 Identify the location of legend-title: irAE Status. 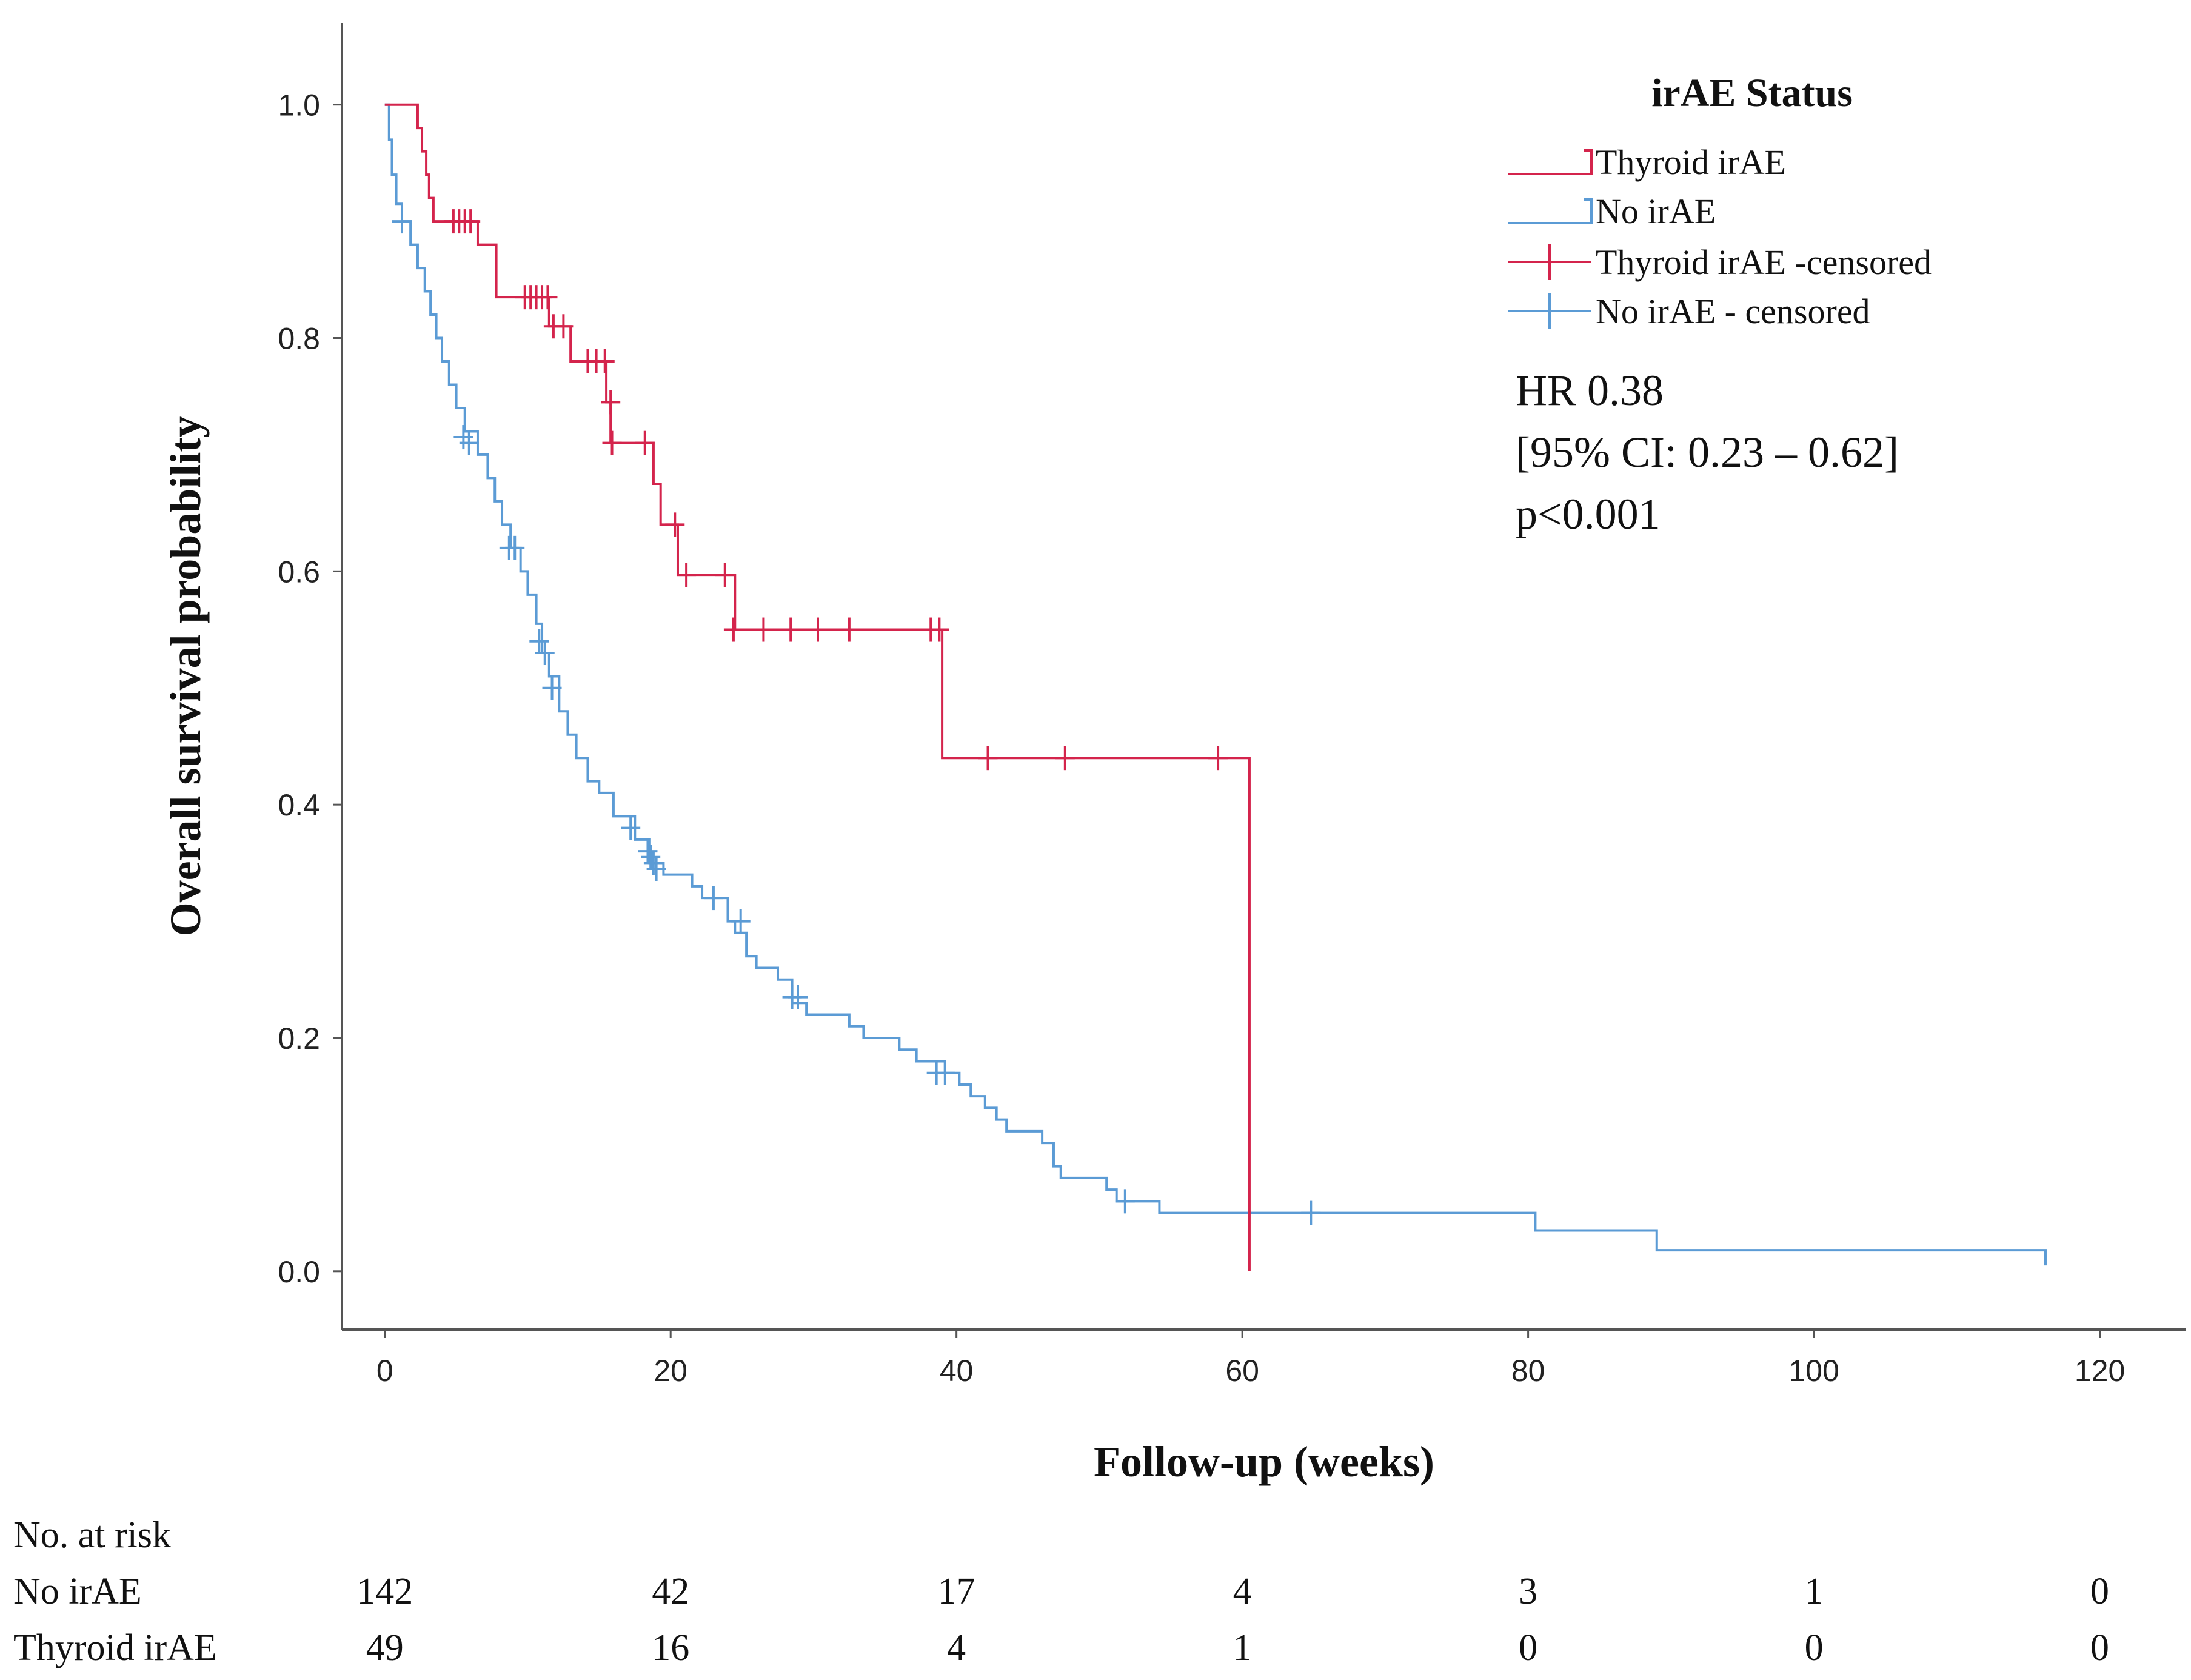
(1752, 93).